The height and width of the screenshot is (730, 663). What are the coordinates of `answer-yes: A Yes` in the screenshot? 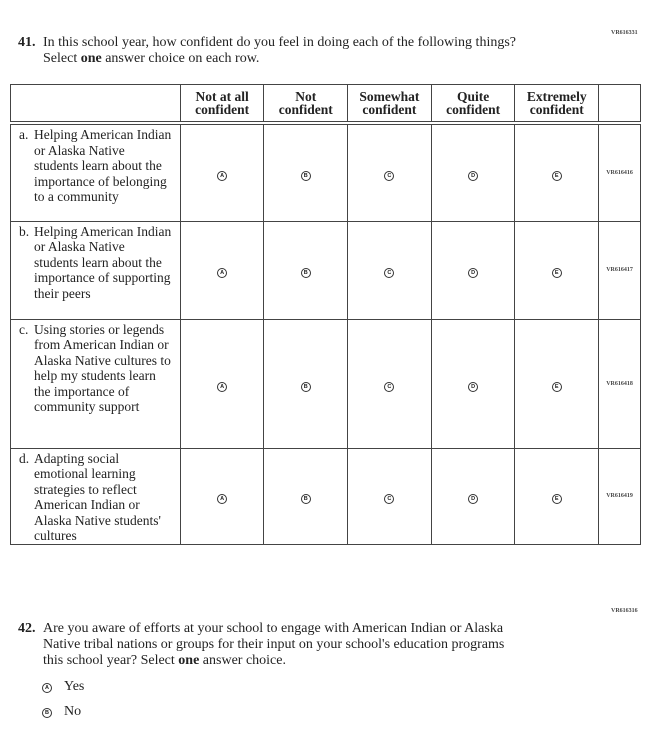 It's located at (63, 687).